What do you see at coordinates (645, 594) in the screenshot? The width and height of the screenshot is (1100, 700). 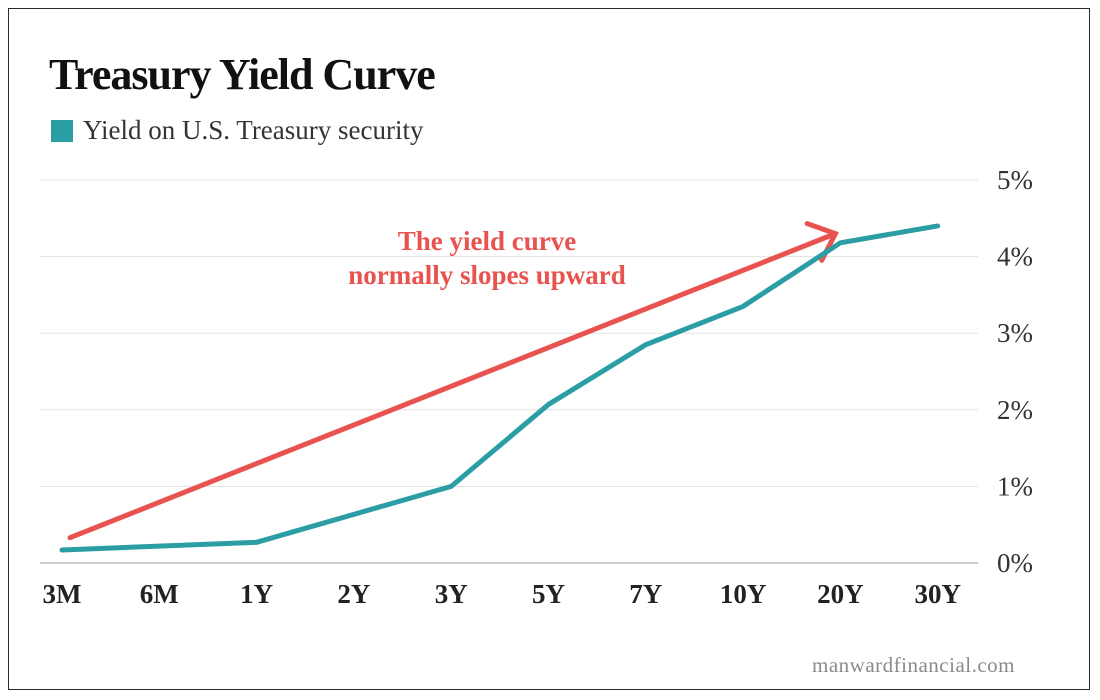 I see `x-tick-label: 7Y` at bounding box center [645, 594].